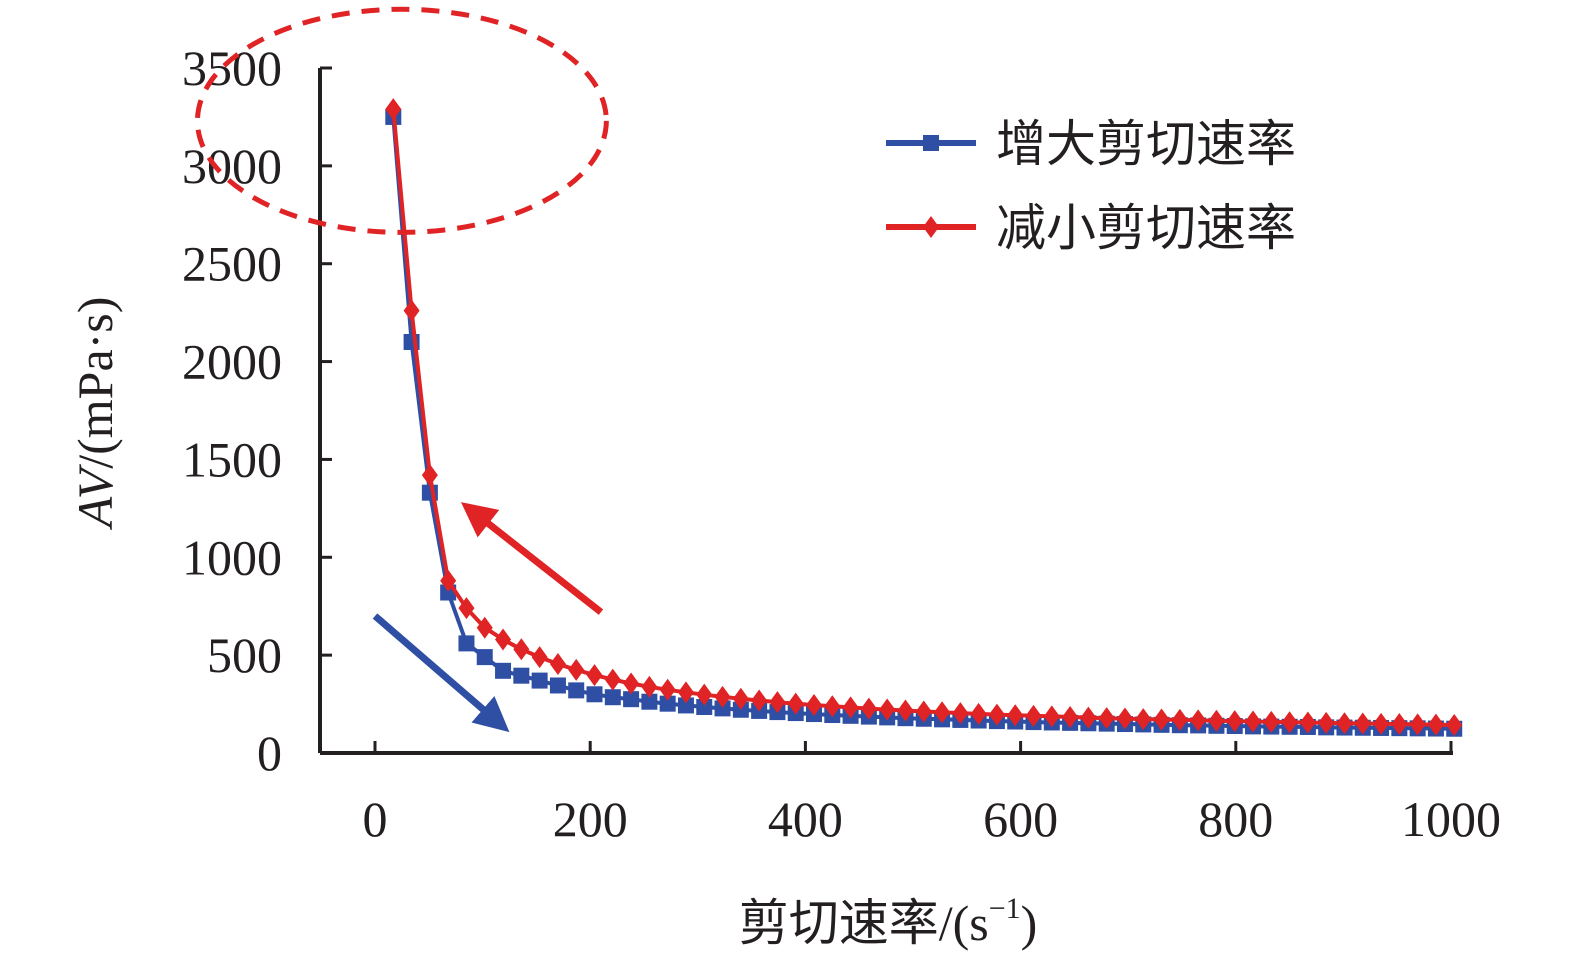 This screenshot has width=1575, height=966. I want to click on legend-label: 减小剪切速率, so click(1146, 228).